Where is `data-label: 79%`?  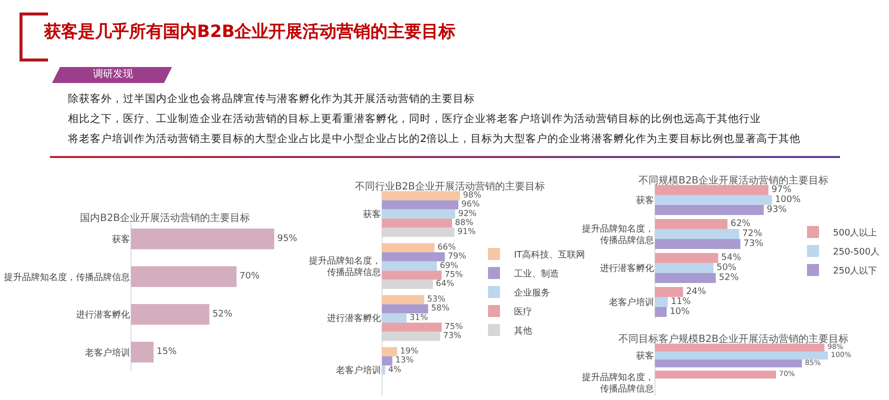
data-label: 79% is located at coordinates (457, 255).